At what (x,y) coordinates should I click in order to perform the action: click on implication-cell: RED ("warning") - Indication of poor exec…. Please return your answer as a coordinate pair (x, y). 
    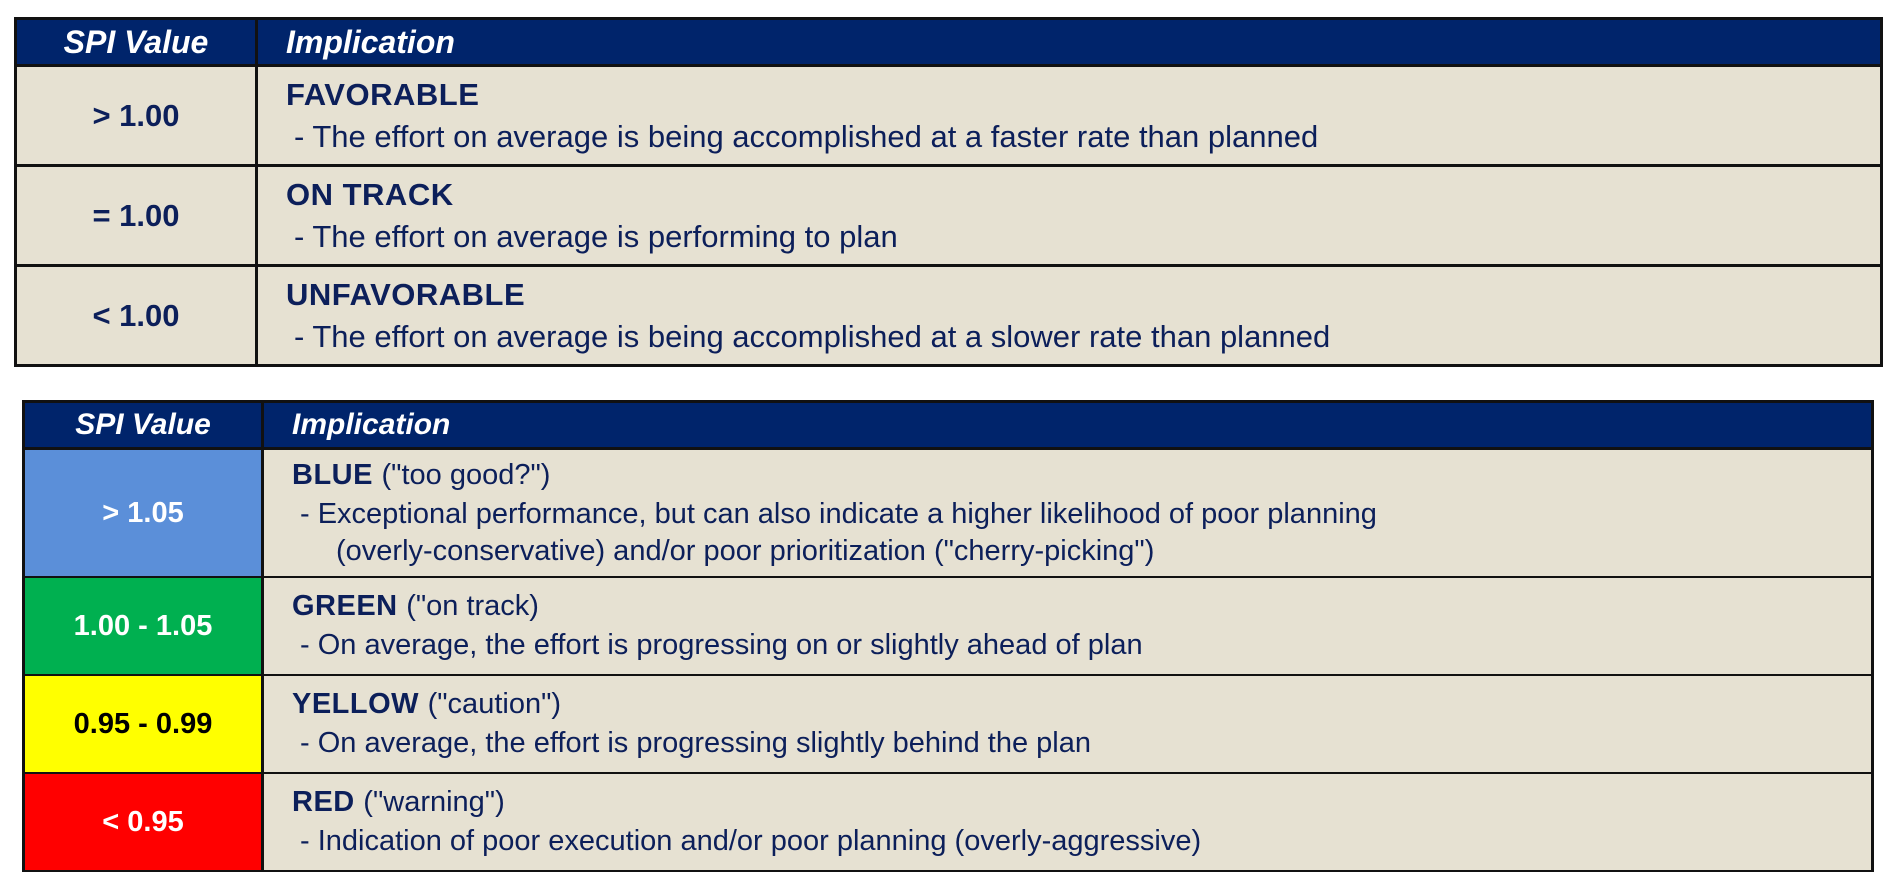
    Looking at the image, I should click on (1067, 822).